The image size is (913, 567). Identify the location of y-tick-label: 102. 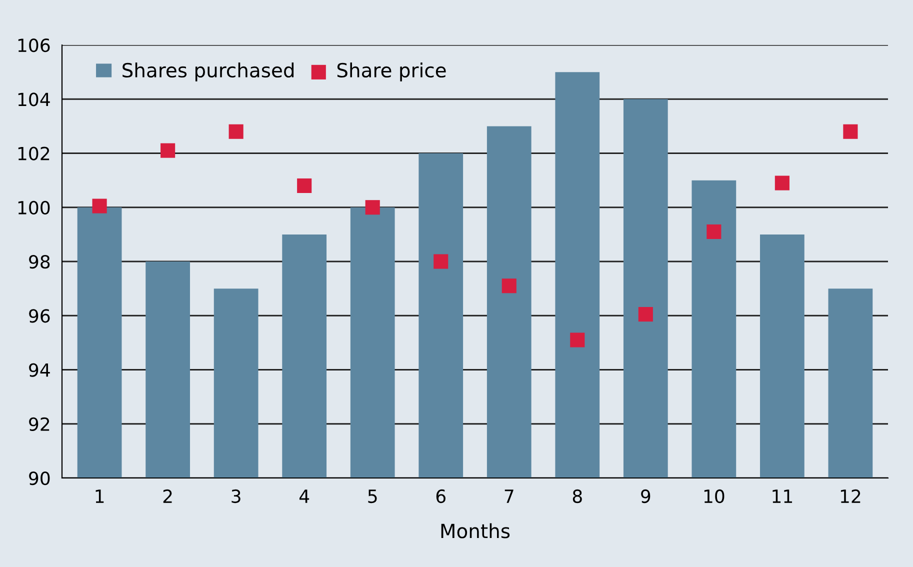
(34, 153).